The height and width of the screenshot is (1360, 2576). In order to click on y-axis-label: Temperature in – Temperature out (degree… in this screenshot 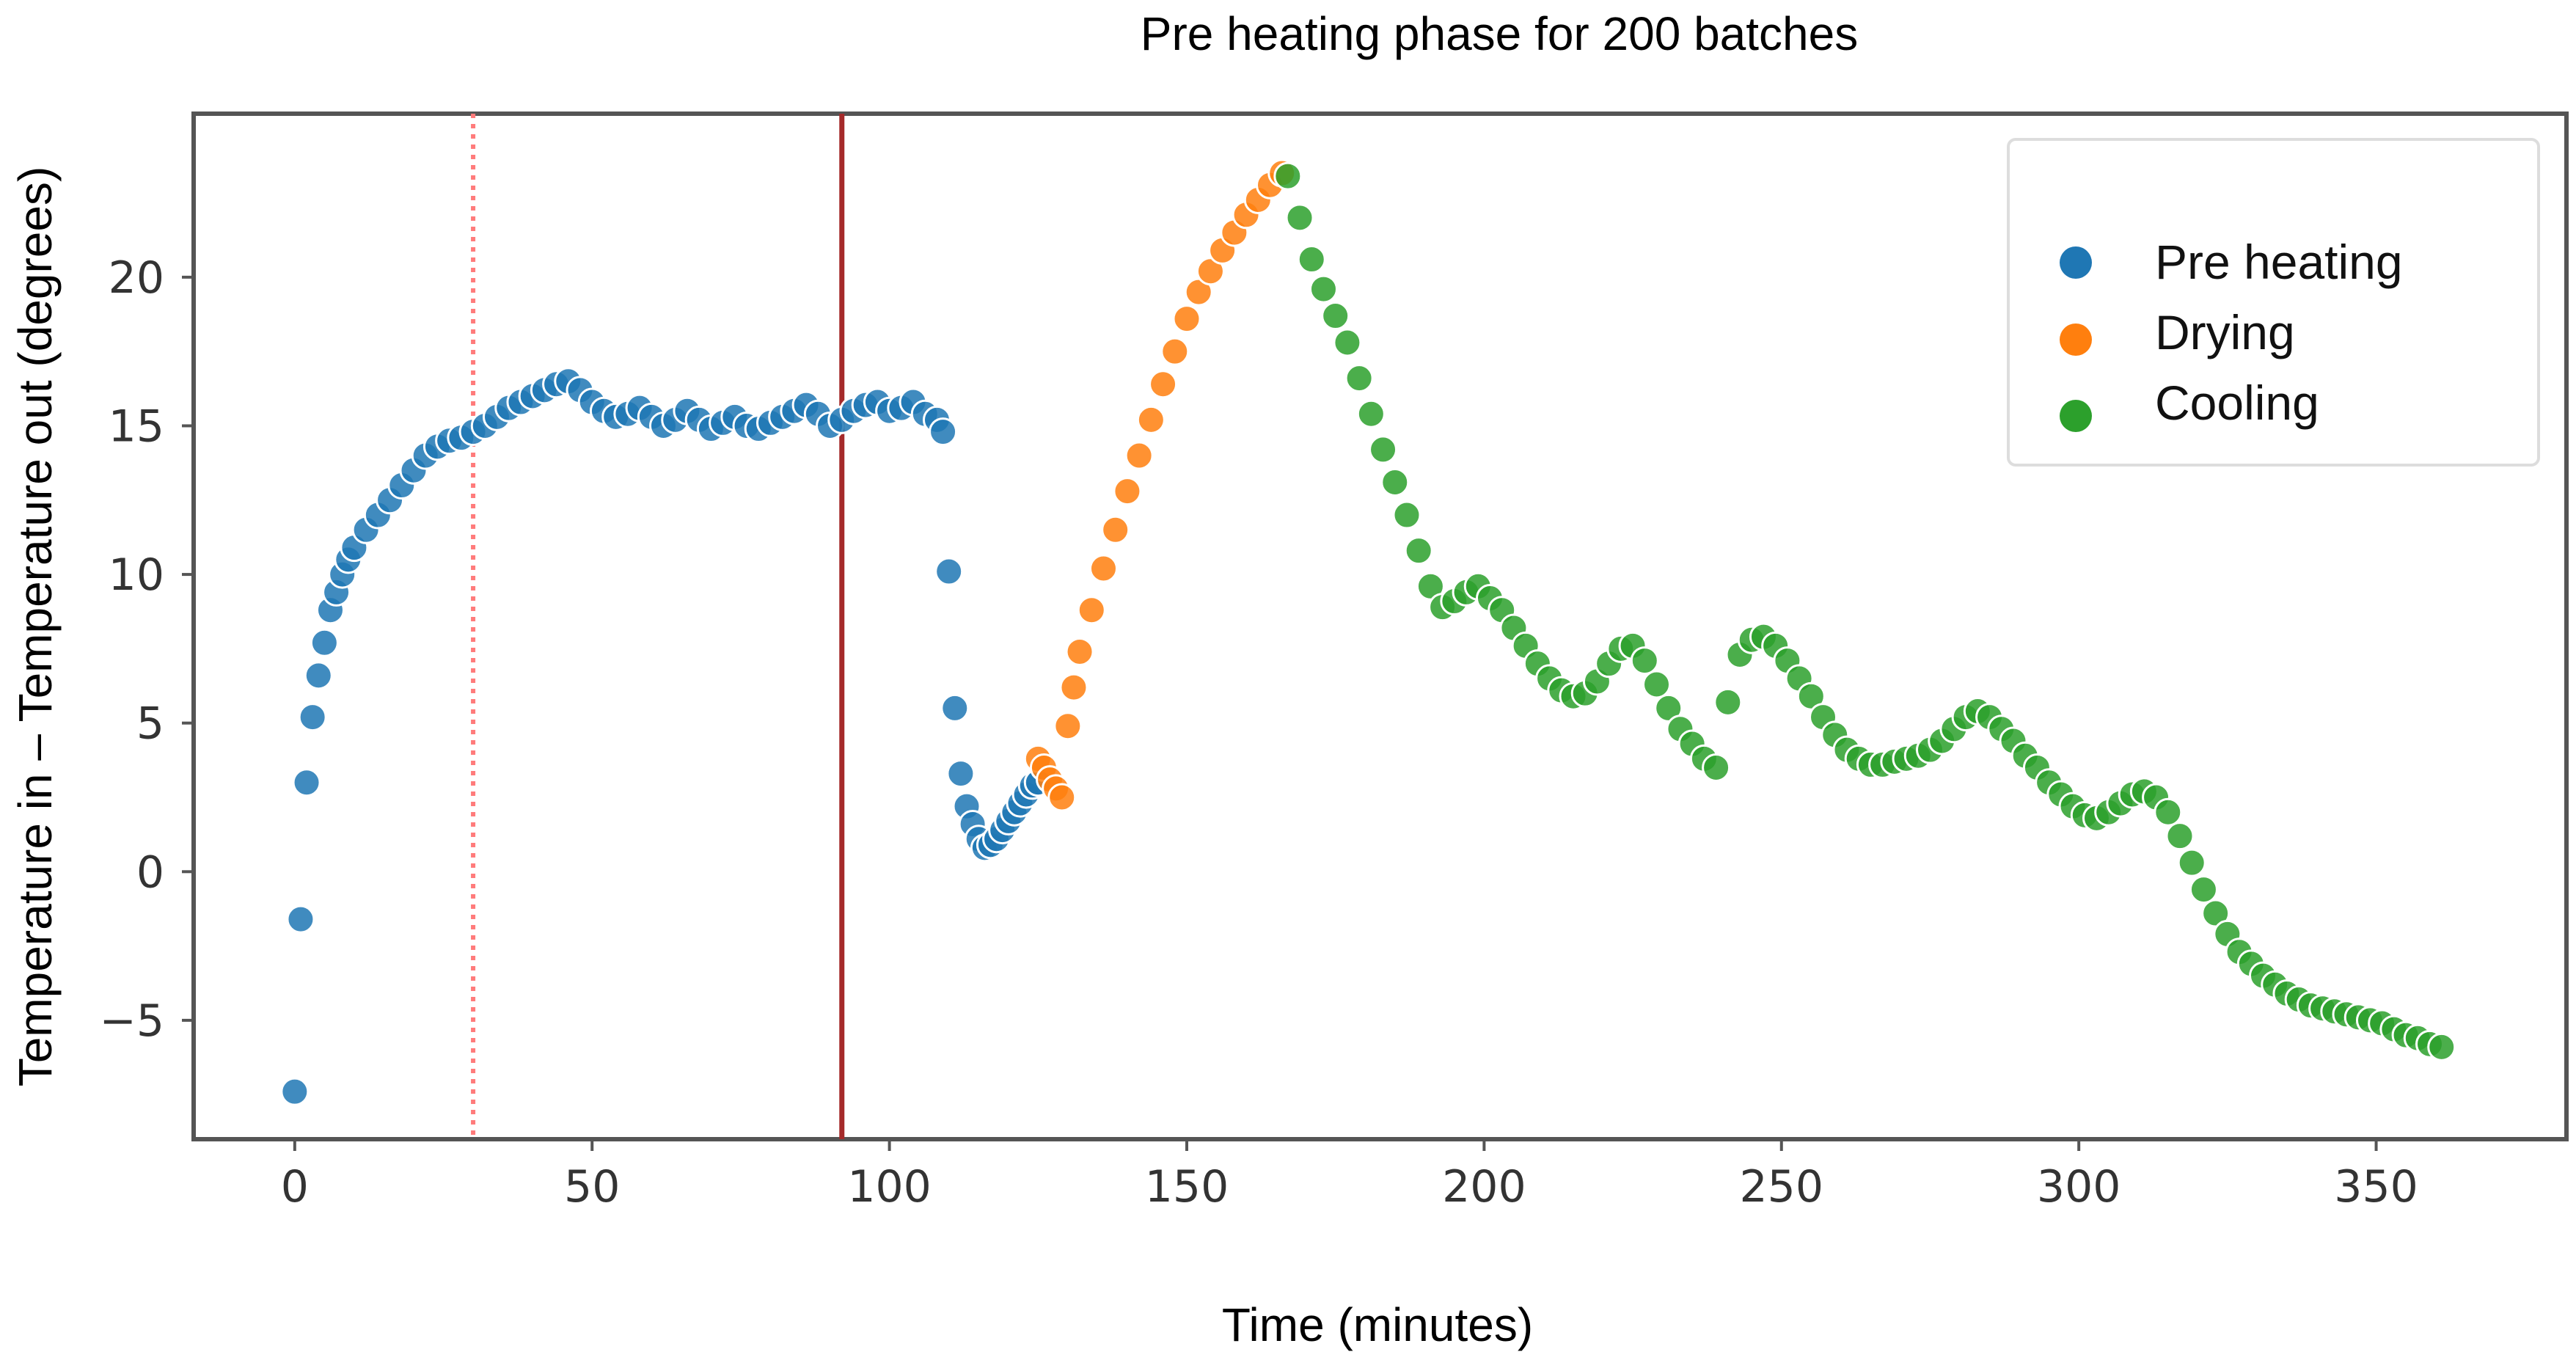, I will do `click(35, 627)`.